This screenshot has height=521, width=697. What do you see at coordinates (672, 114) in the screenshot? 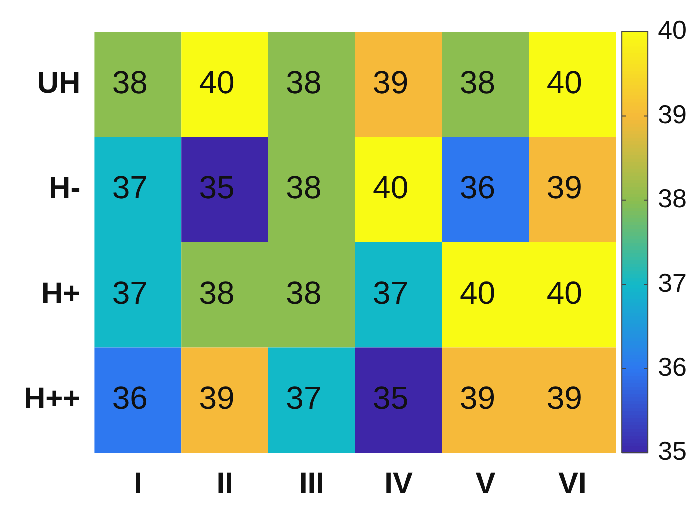
I see `color-bar-label: 39` at bounding box center [672, 114].